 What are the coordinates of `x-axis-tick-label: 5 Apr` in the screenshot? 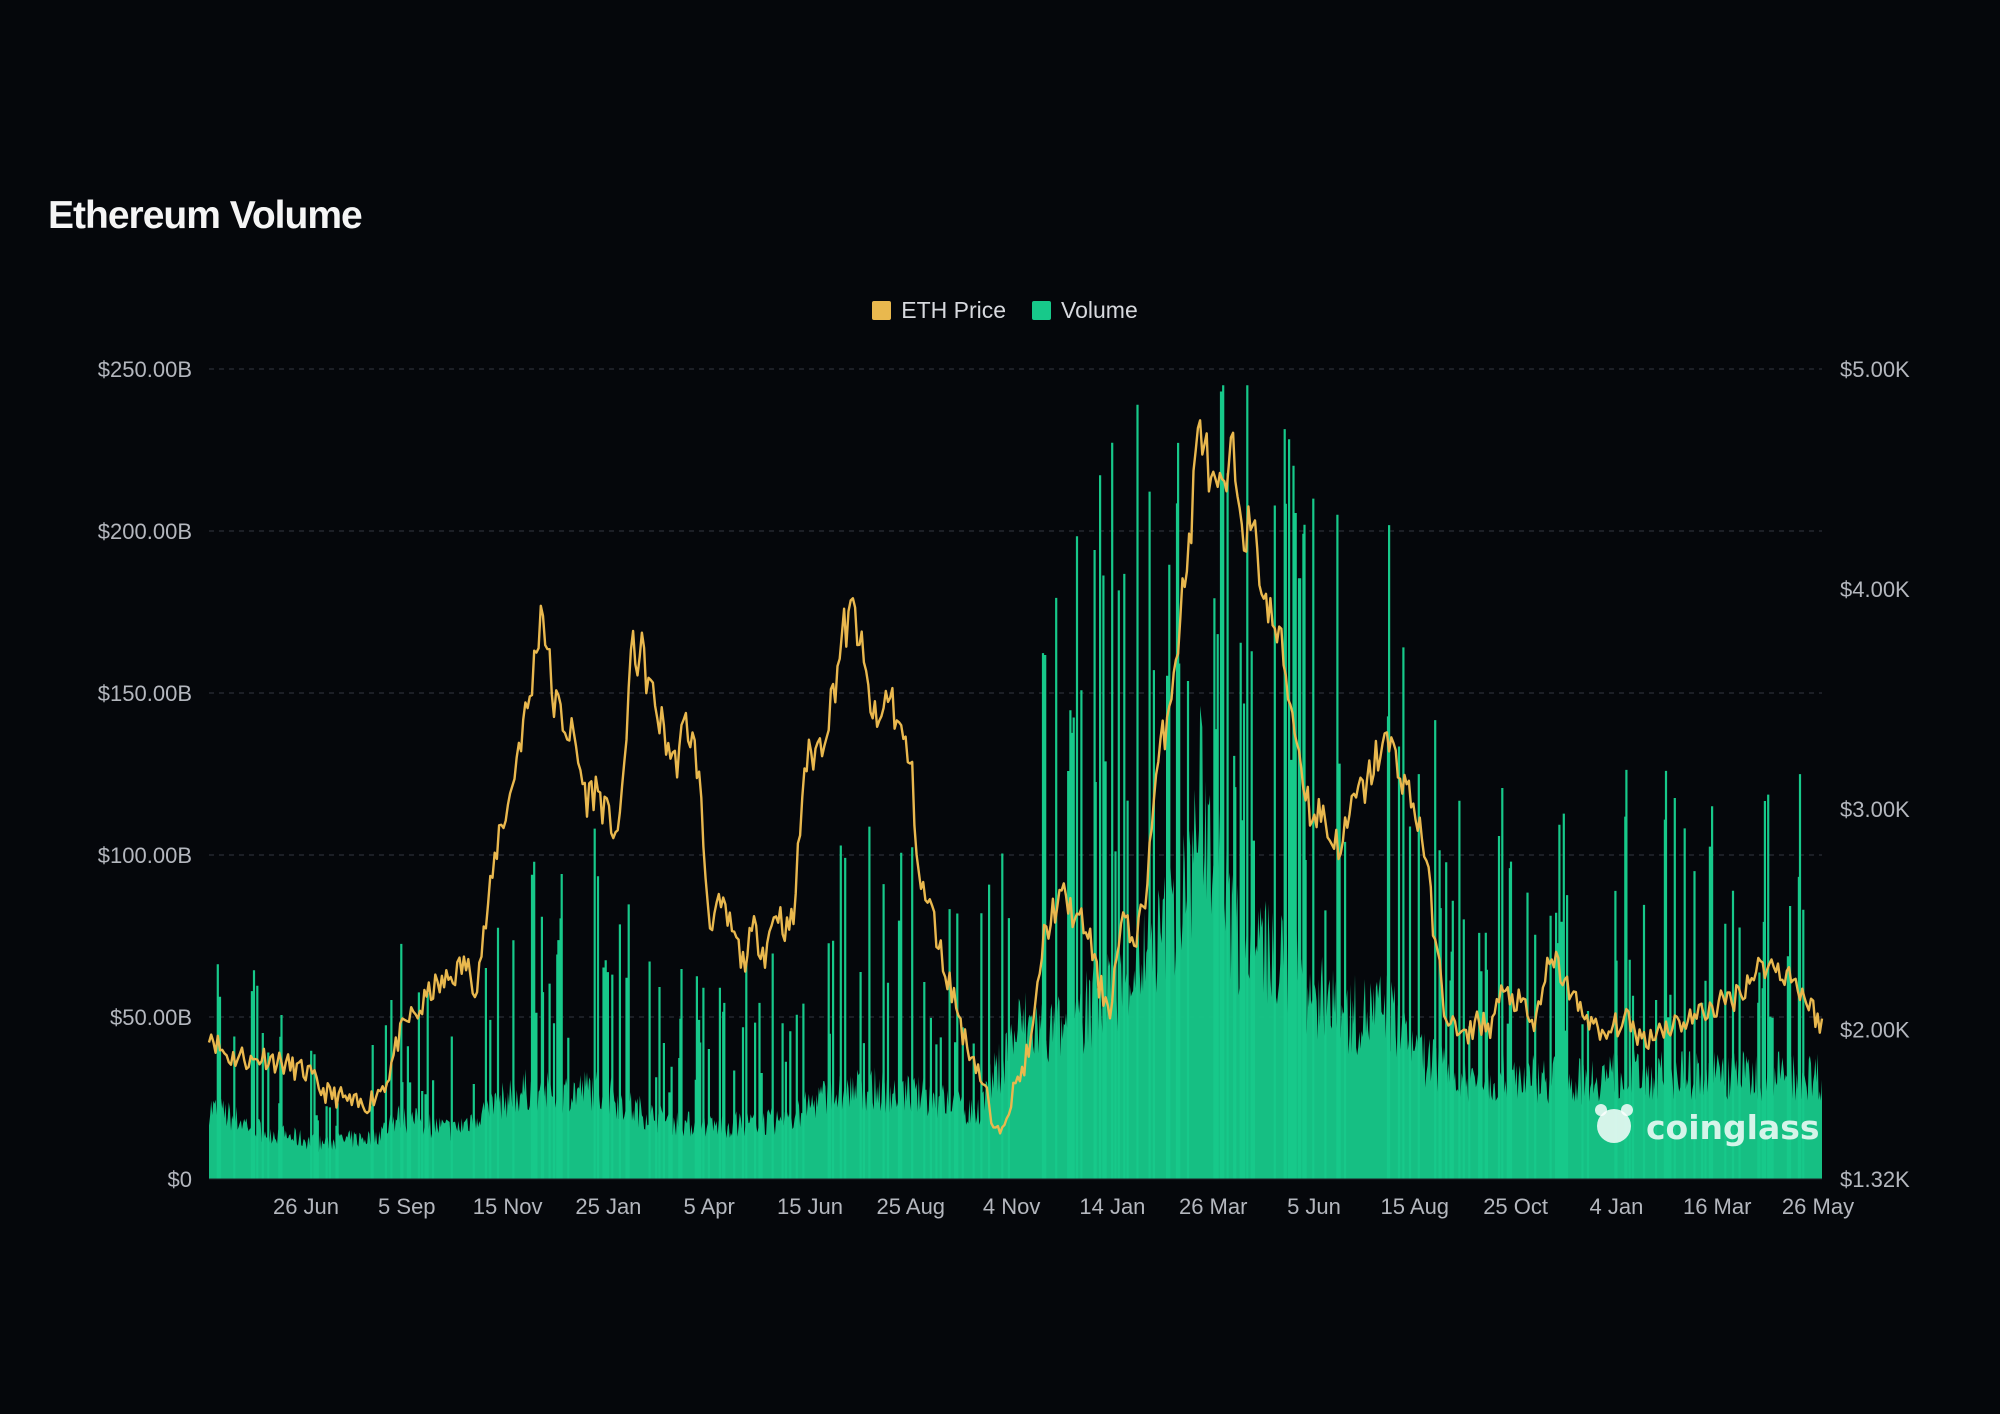 It's located at (709, 1206).